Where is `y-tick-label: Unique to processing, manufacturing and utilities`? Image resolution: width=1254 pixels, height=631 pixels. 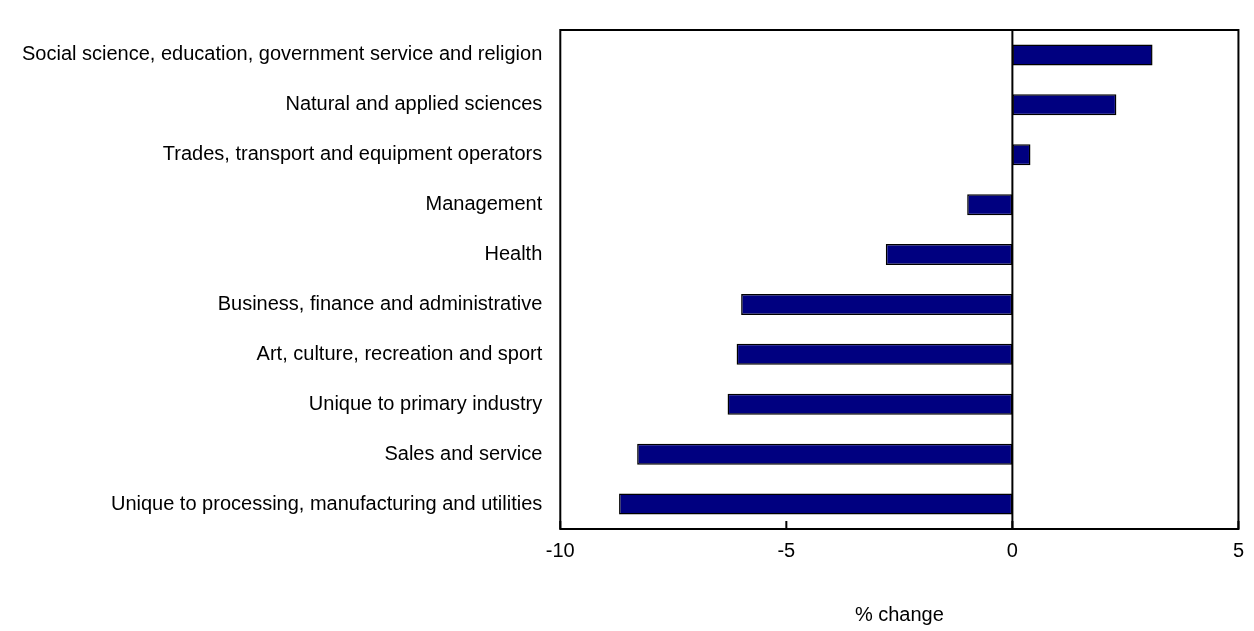
y-tick-label: Unique to processing, manufacturing and utilities is located at coordinates (326, 502).